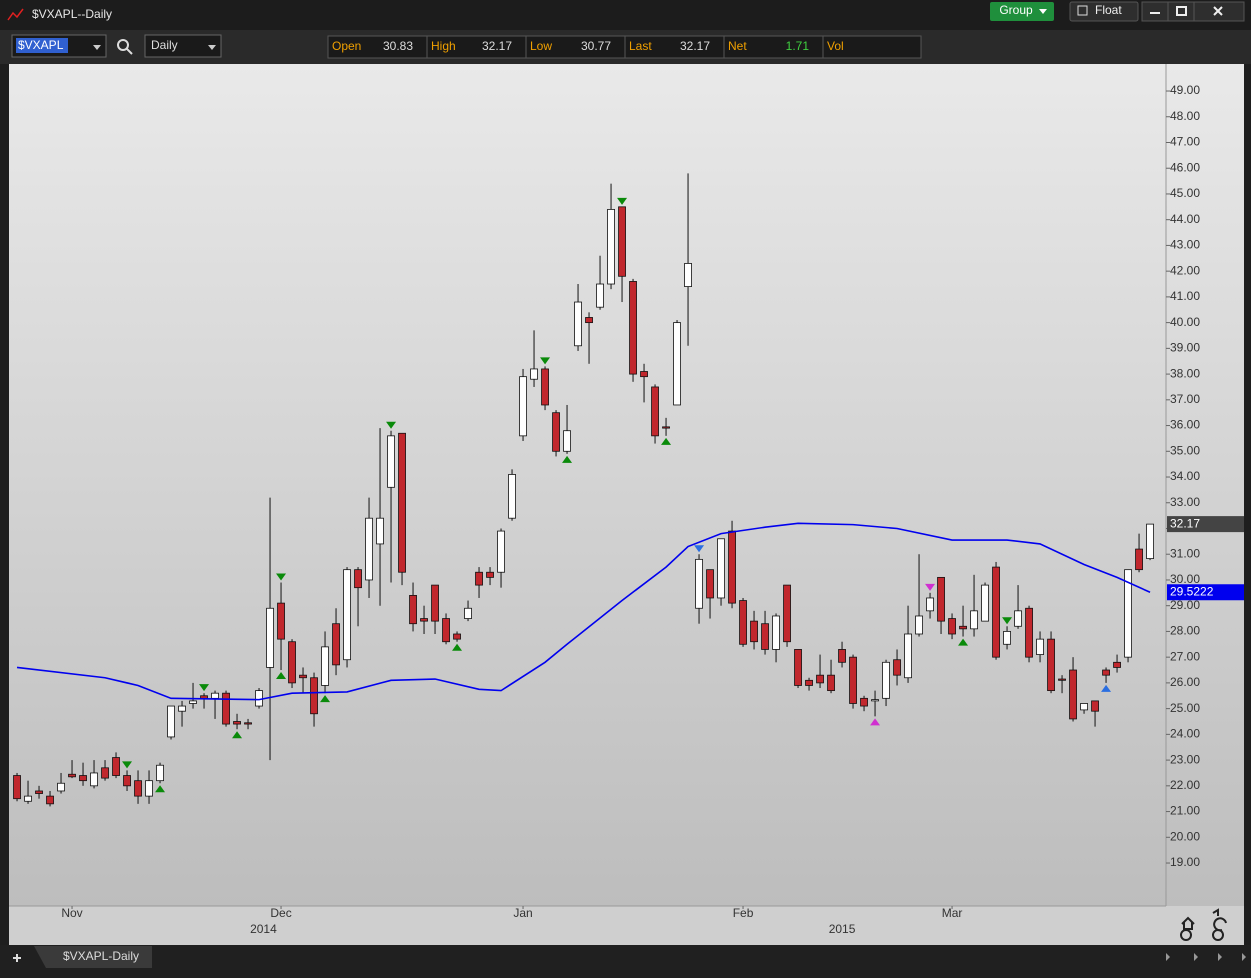  I want to click on group-button, so click(1022, 11).